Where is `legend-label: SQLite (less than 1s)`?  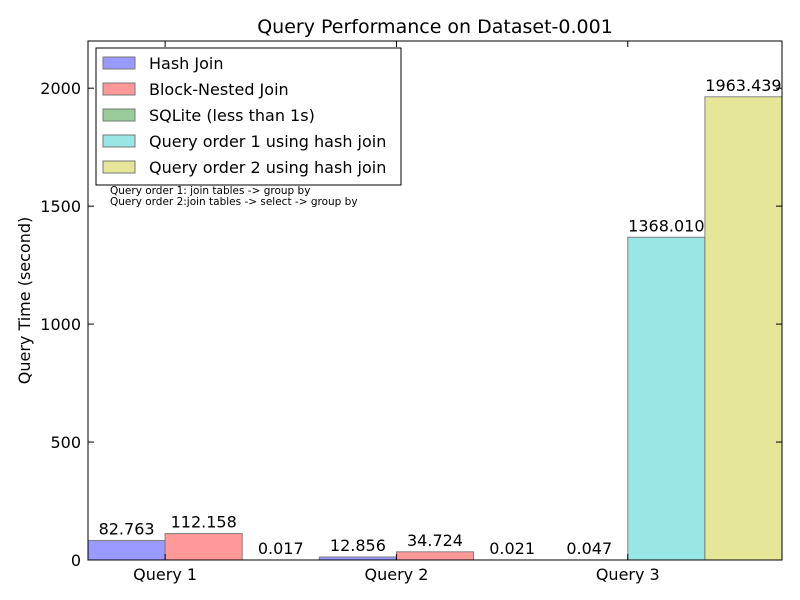
legend-label: SQLite (less than 1s) is located at coordinates (232, 115).